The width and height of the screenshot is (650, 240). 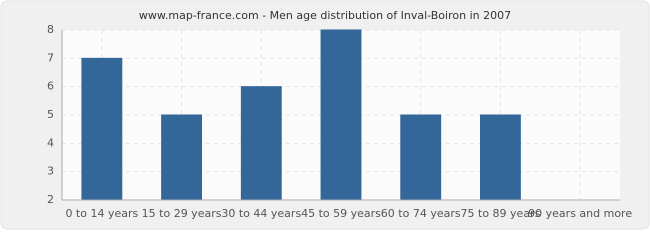 What do you see at coordinates (50, 114) in the screenshot?
I see `y-tick-label: 5` at bounding box center [50, 114].